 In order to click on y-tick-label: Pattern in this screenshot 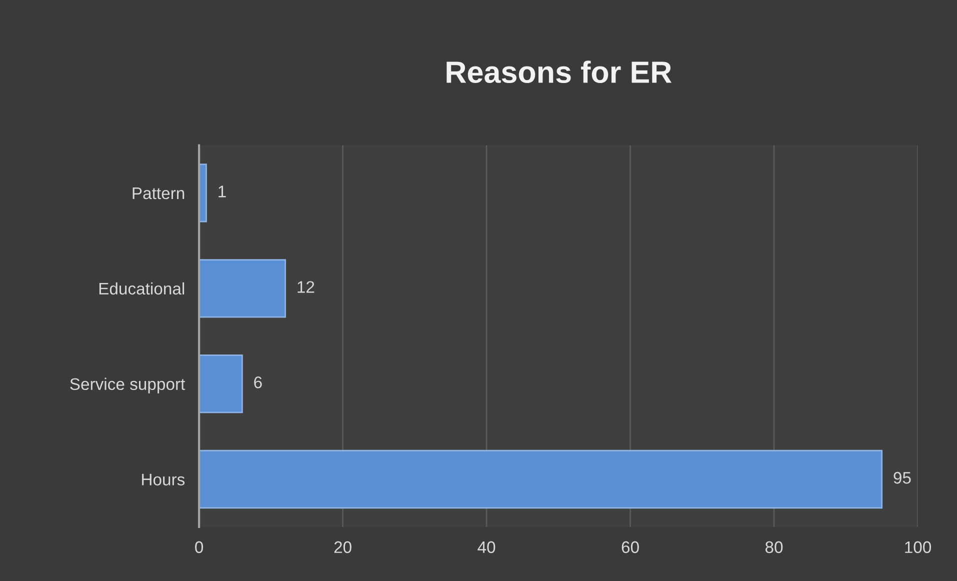, I will do `click(158, 194)`.